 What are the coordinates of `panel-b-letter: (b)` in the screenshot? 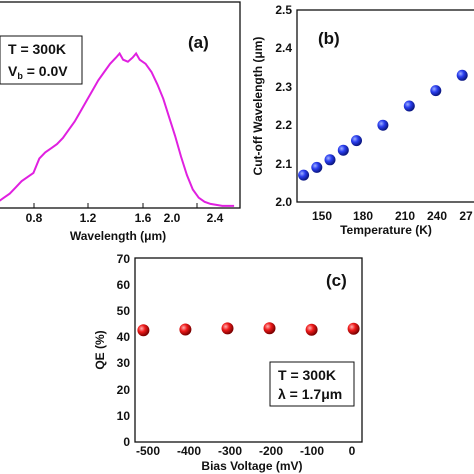 It's located at (329, 38).